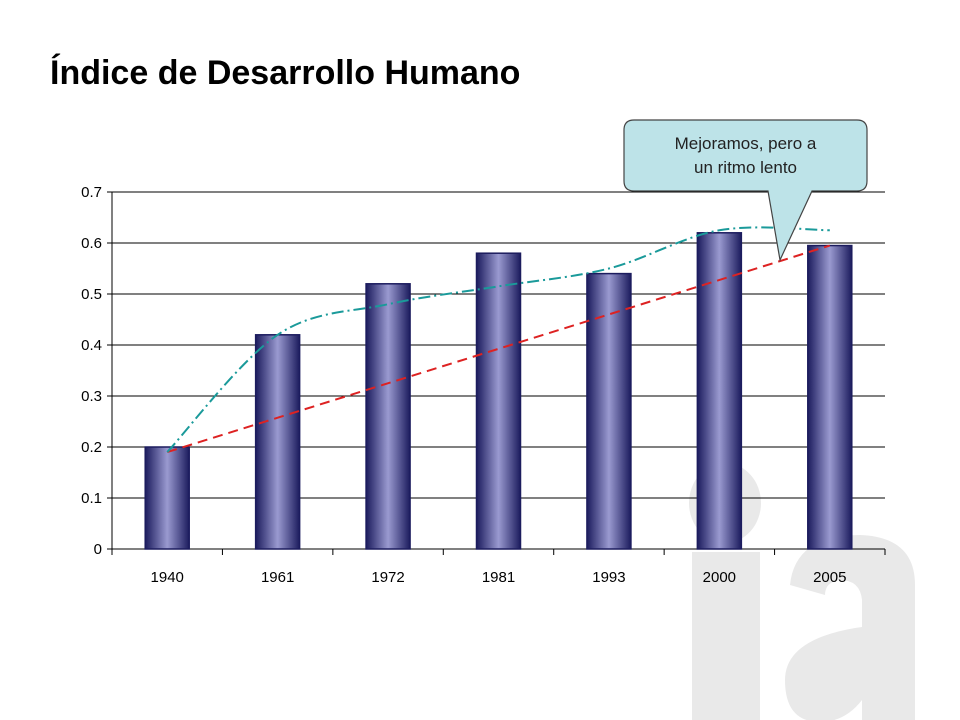  I want to click on watermark-letter-a, so click(850, 627).